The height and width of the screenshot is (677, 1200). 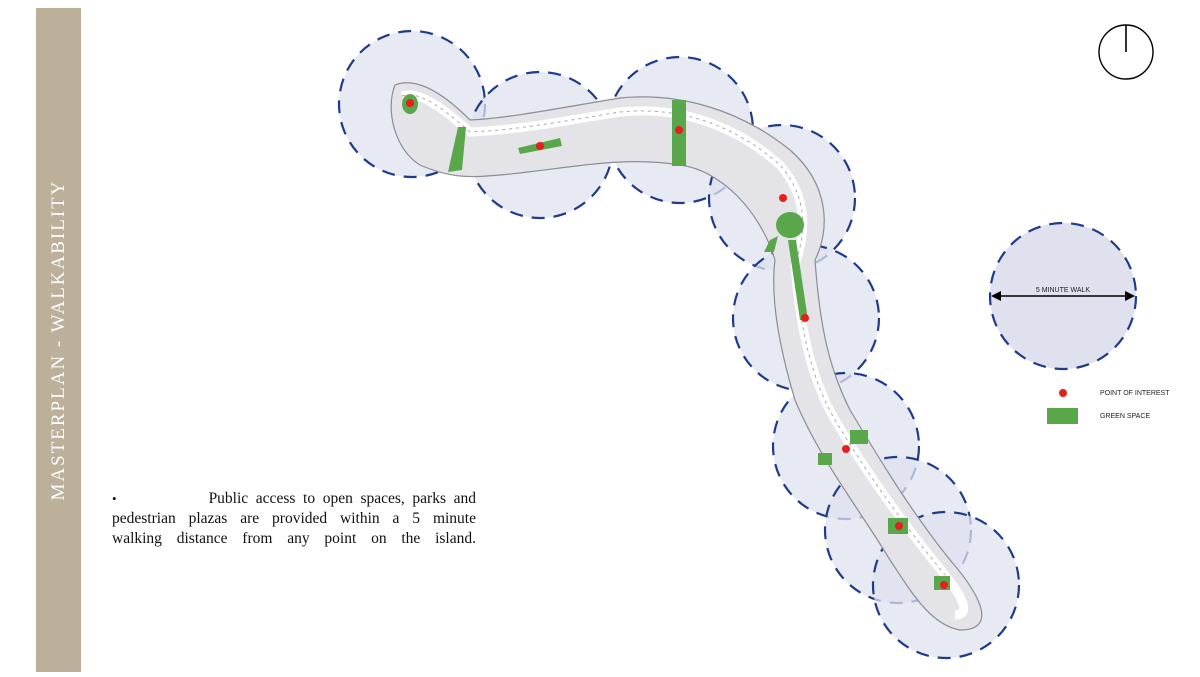 What do you see at coordinates (996, 296) in the screenshot?
I see `arrow-head-left-icon` at bounding box center [996, 296].